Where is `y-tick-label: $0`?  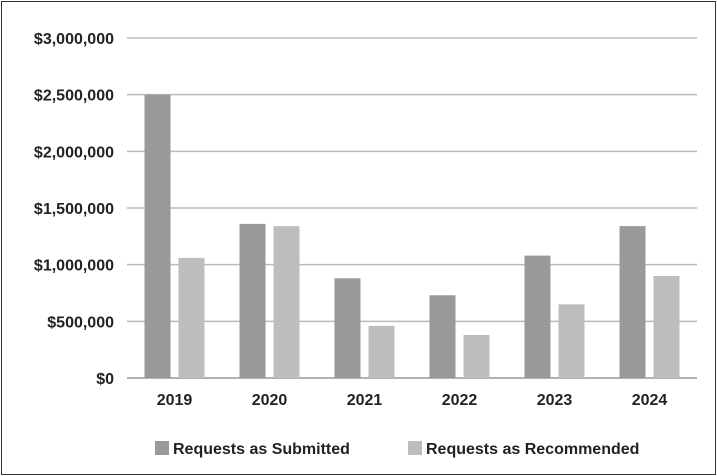 y-tick-label: $0 is located at coordinates (105, 379).